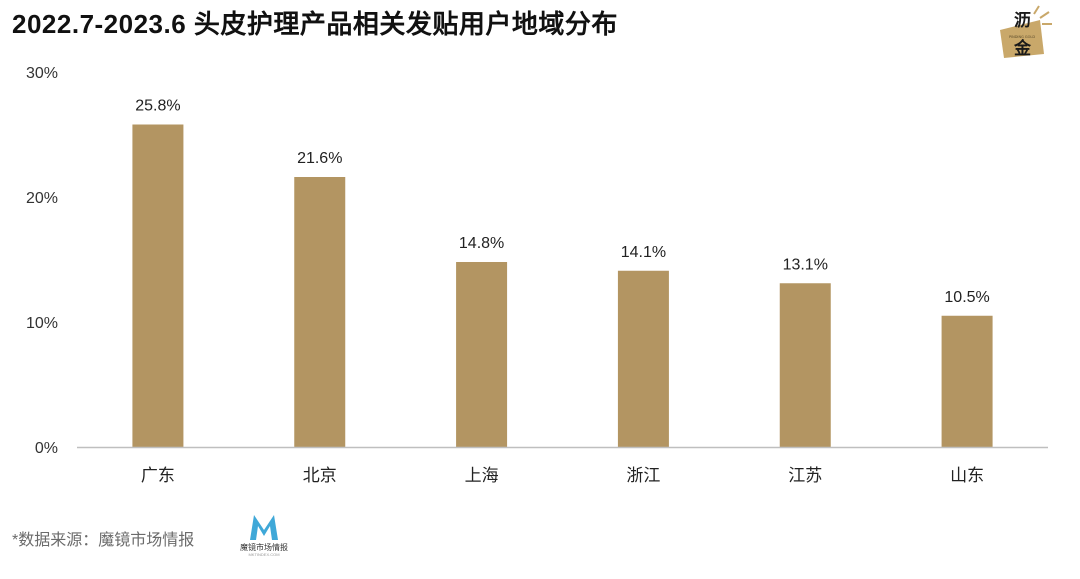 This screenshot has width=1080, height=579. I want to click on y-tick-label: 30%, so click(42, 73).